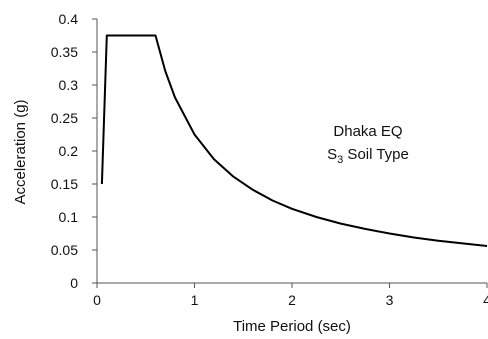  What do you see at coordinates (390, 300) in the screenshot?
I see `x-tick-label: 3` at bounding box center [390, 300].